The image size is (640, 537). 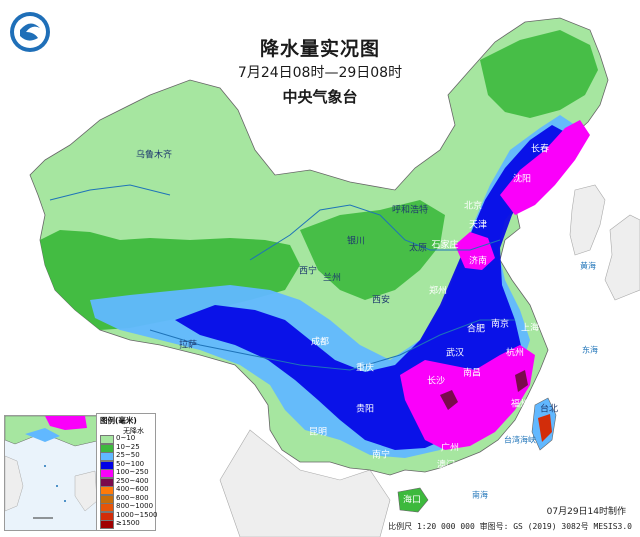 I want to click on city-label-fuzhou: 福州, so click(x=520, y=404).